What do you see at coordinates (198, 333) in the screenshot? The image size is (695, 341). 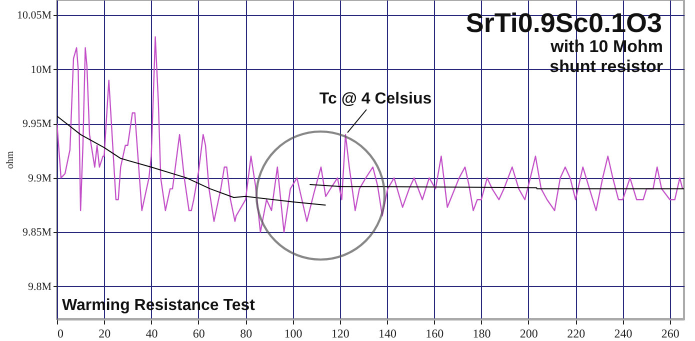 I see `x-tick-label: 60` at bounding box center [198, 333].